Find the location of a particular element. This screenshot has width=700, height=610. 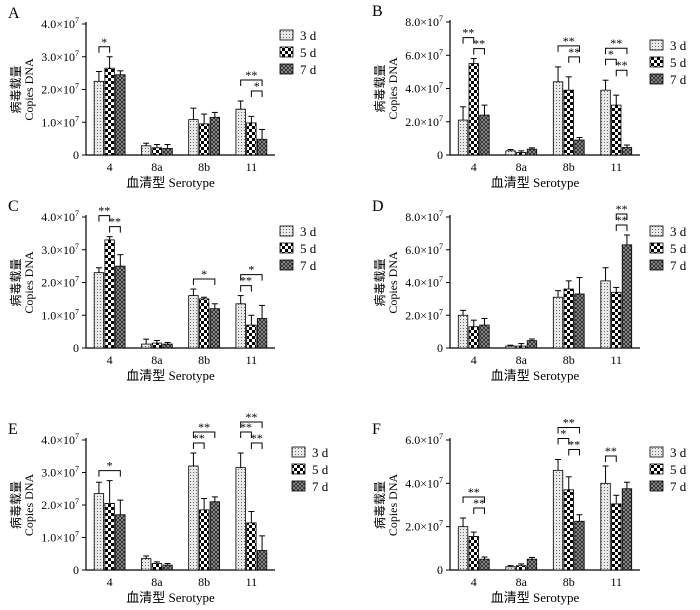

y-tick-mantissa: 4.0 is located at coordinates (48, 217).